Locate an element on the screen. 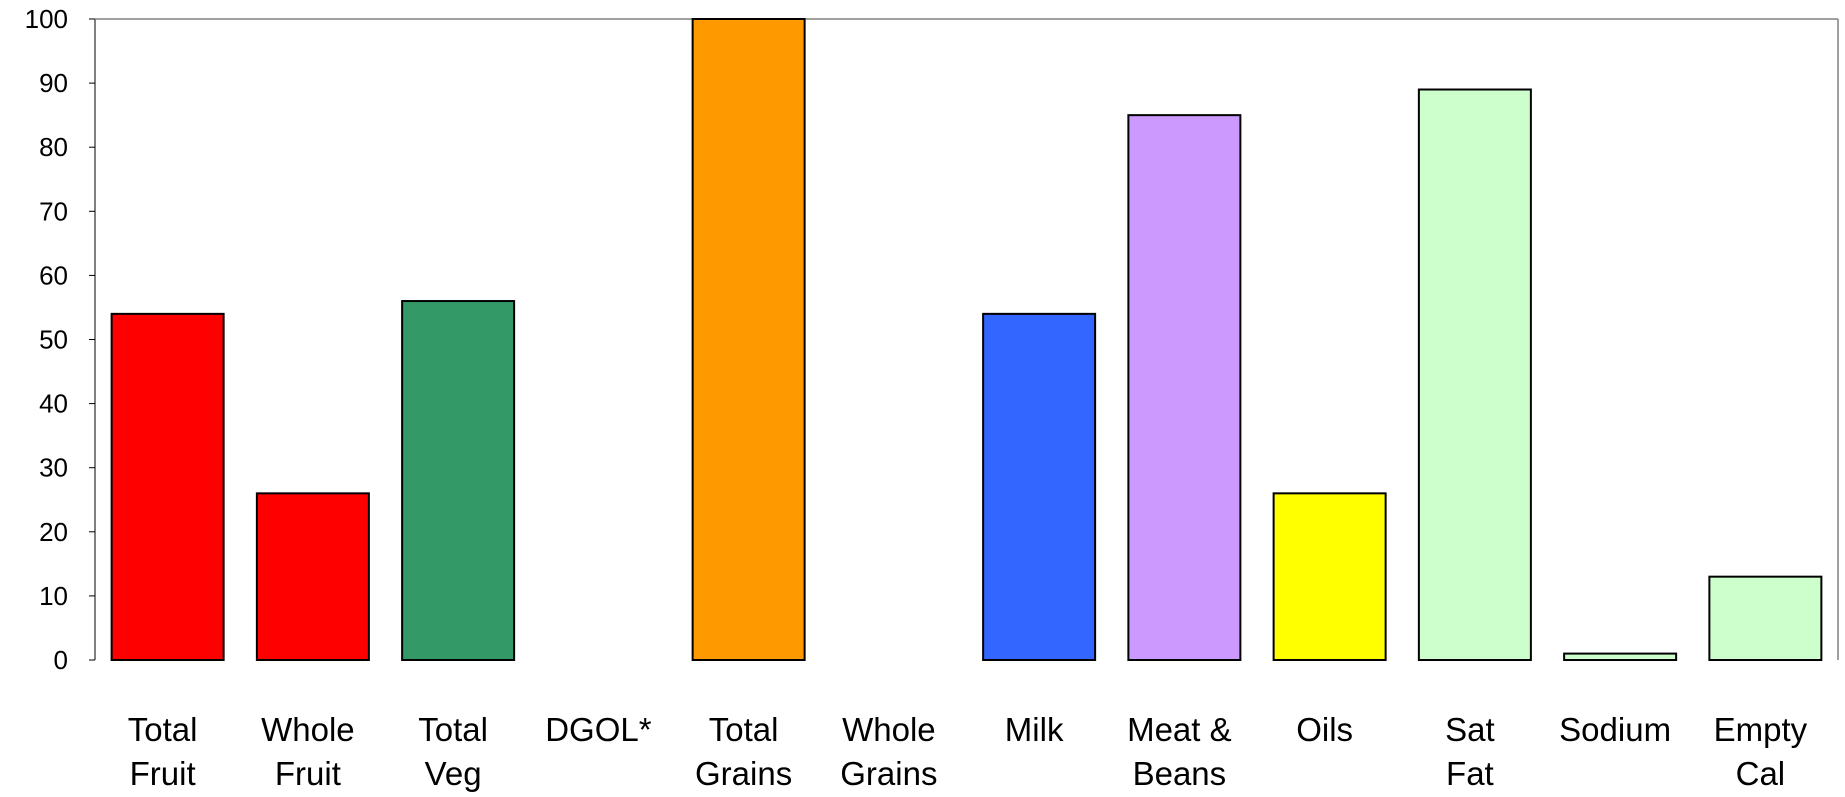 The image size is (1845, 797). x-category-label: Oils is located at coordinates (1324, 729).